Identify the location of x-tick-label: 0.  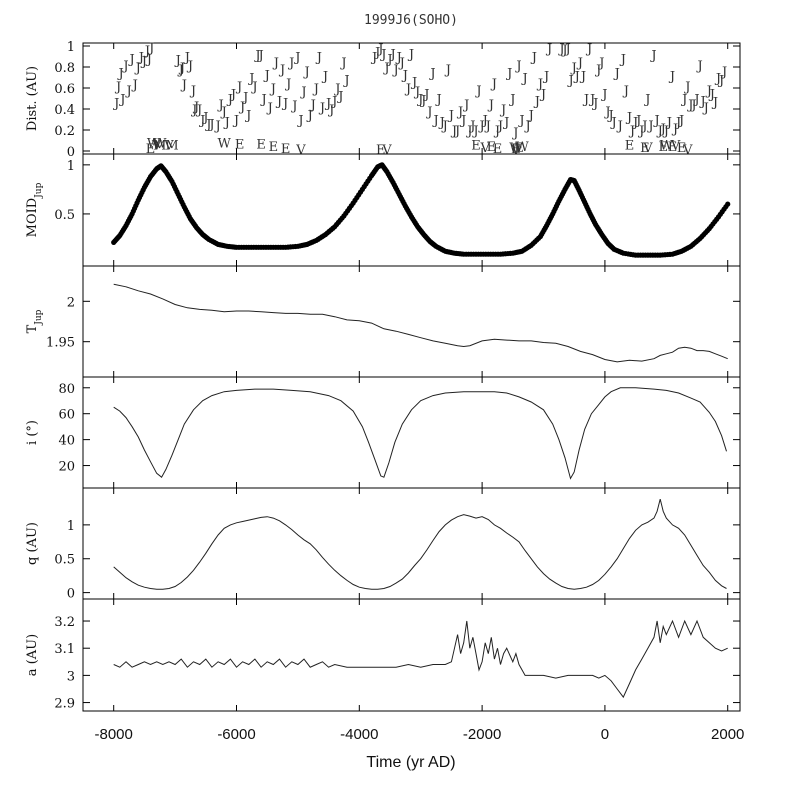
(605, 734).